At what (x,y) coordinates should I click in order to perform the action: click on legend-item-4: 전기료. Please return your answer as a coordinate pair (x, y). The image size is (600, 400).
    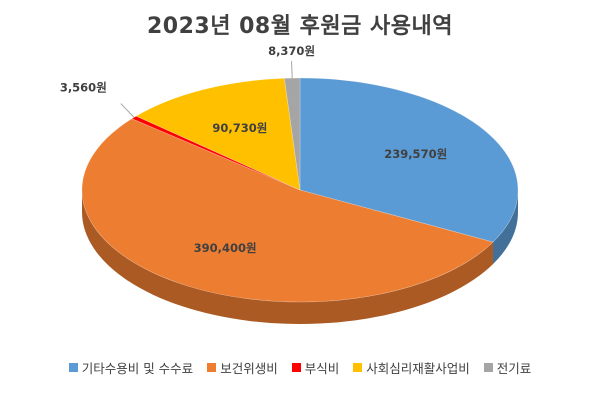
    Looking at the image, I should click on (507, 367).